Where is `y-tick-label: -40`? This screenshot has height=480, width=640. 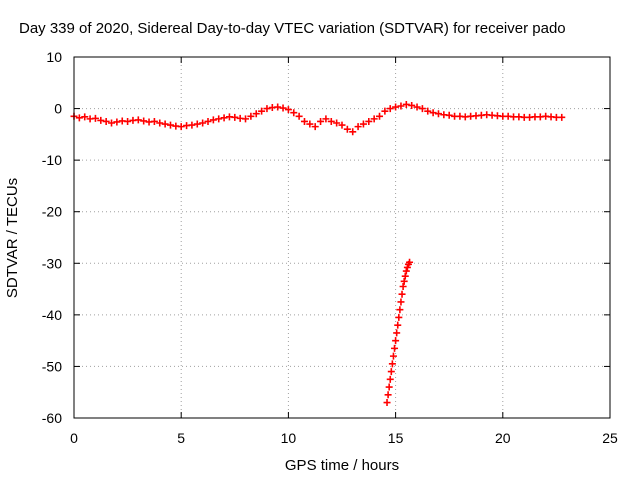 y-tick-label: -40 is located at coordinates (52, 315).